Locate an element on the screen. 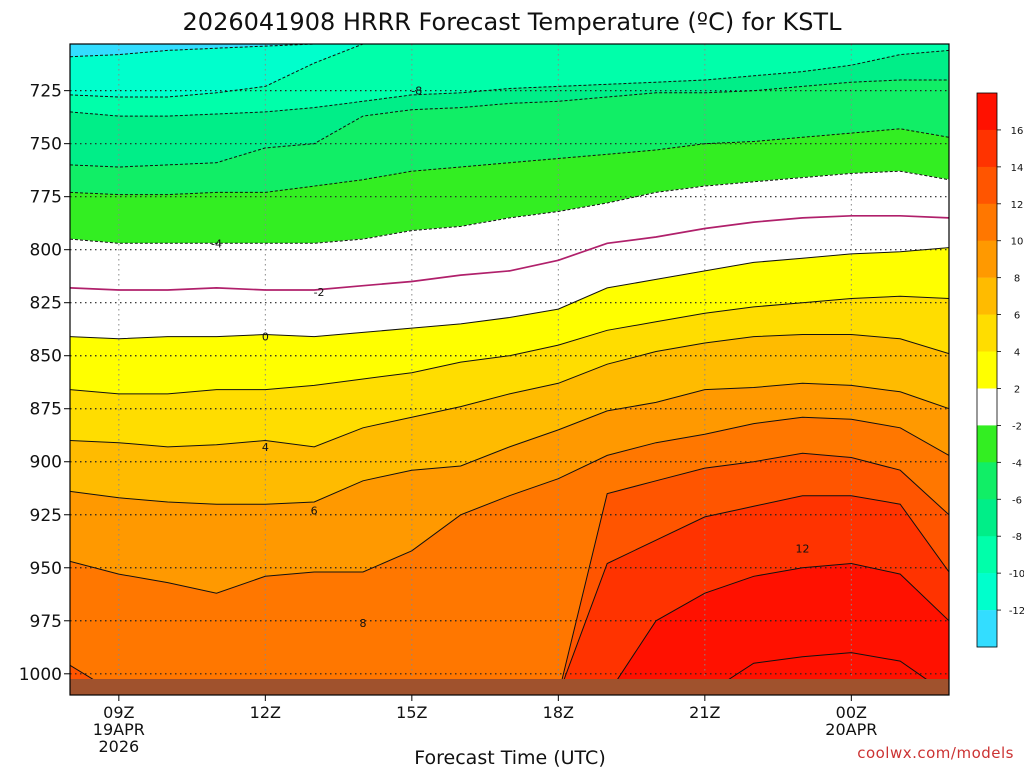 This screenshot has width=1024, height=768. x-tick-label: 19APR is located at coordinates (119, 729).